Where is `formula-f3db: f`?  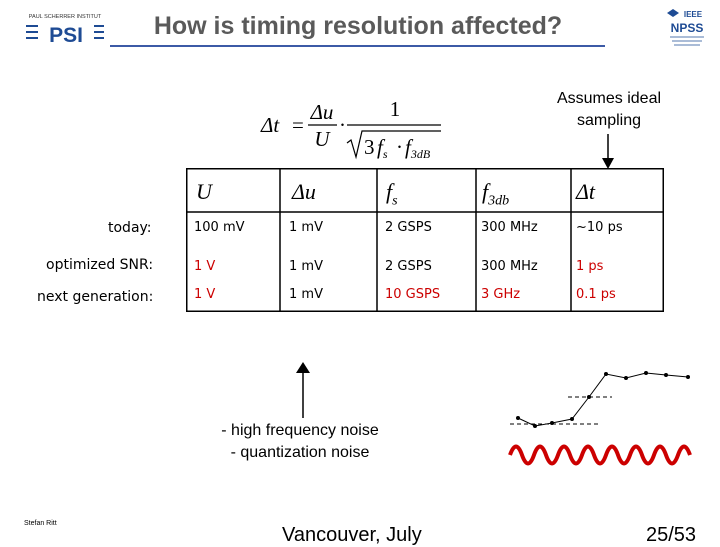
formula-f3db: f is located at coordinates (409, 147).